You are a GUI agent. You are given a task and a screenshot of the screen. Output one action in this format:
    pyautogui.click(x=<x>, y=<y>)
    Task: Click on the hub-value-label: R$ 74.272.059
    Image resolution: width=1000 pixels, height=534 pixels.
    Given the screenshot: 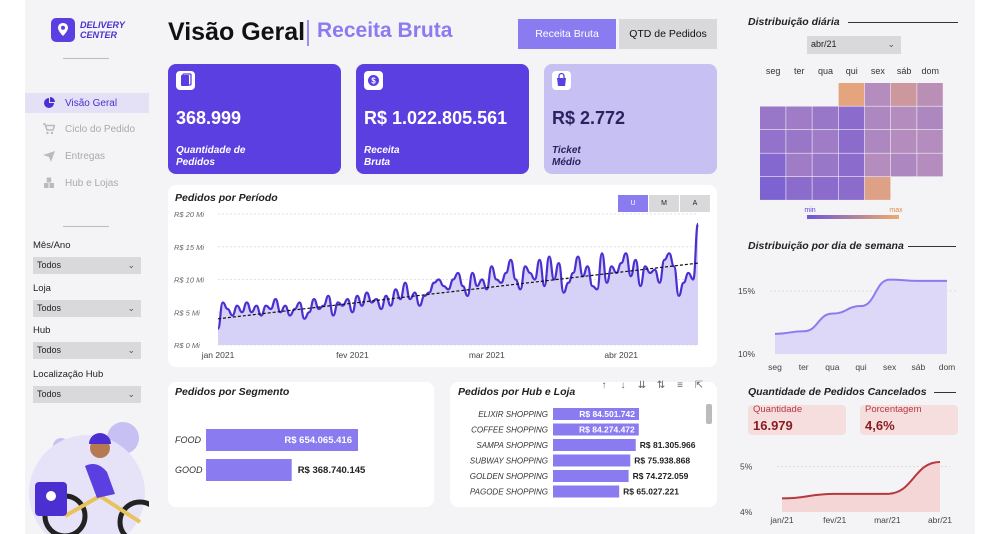 What is the action you would take?
    pyautogui.click(x=661, y=476)
    